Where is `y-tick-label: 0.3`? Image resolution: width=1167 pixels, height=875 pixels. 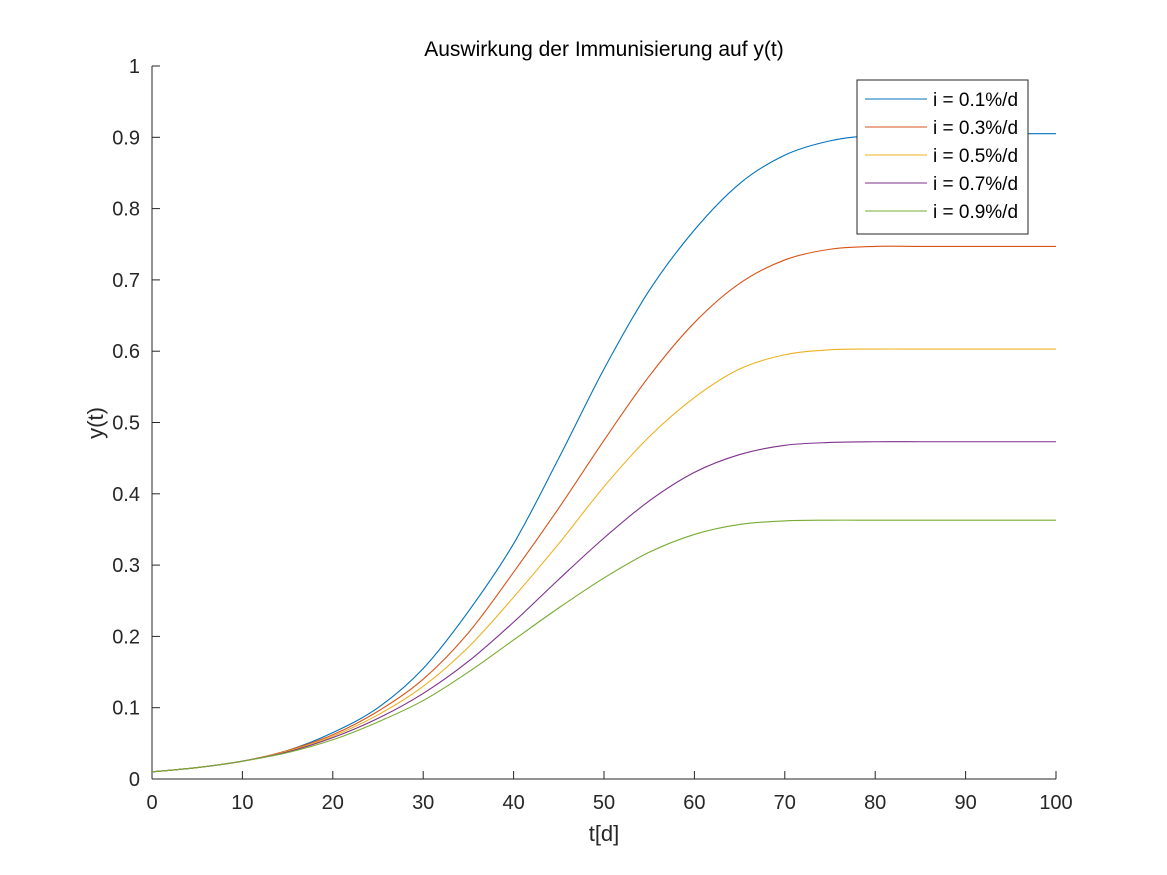 y-tick-label: 0.3 is located at coordinates (126, 566).